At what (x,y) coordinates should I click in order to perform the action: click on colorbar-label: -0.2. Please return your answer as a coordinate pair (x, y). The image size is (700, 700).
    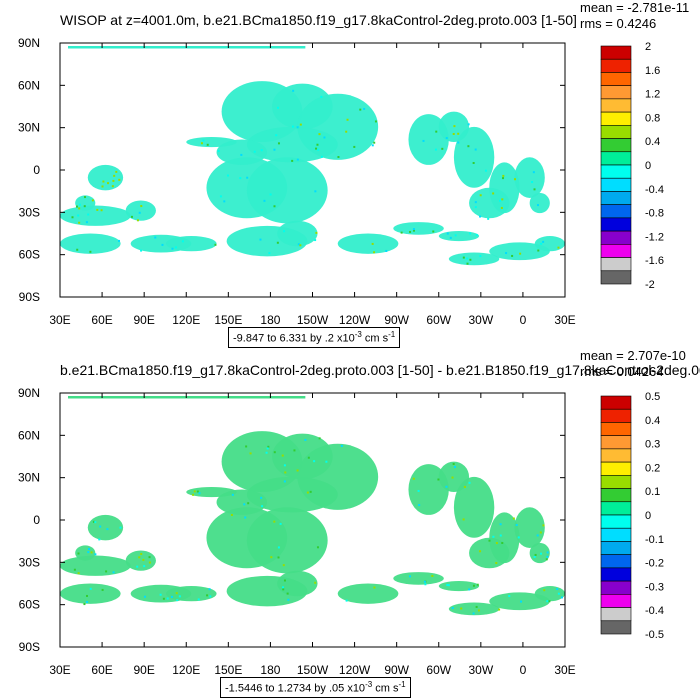
    Looking at the image, I should click on (654, 564).